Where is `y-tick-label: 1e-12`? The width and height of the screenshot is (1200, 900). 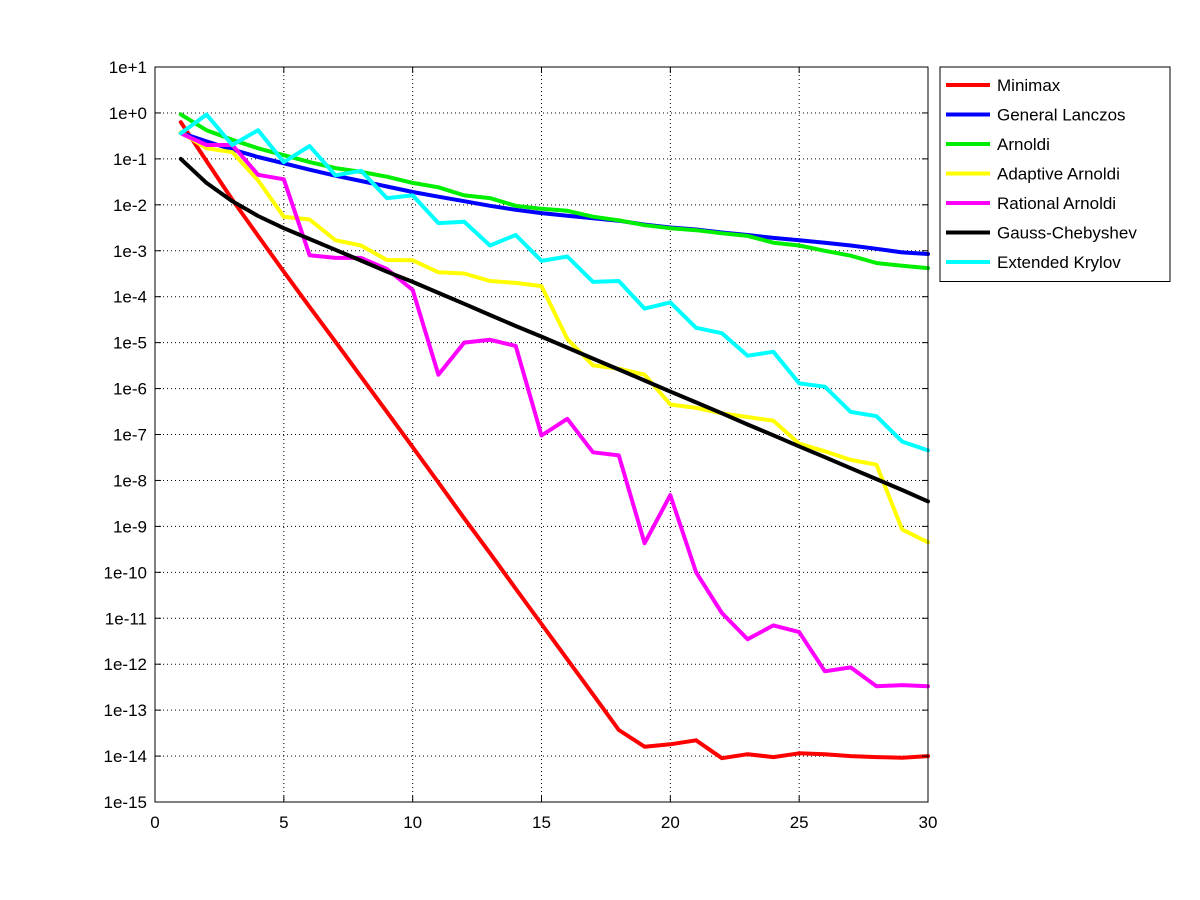
y-tick-label: 1e-12 is located at coordinates (125, 664).